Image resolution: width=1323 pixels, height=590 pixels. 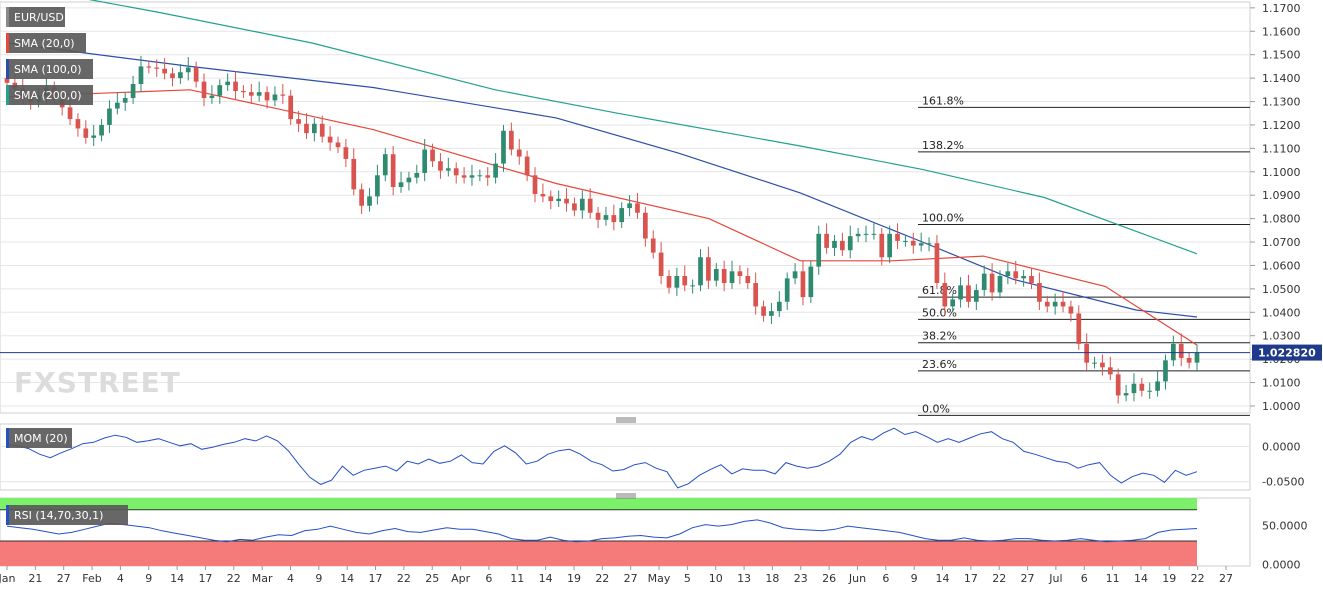 What do you see at coordinates (744, 578) in the screenshot?
I see `x-tick-label: 13` at bounding box center [744, 578].